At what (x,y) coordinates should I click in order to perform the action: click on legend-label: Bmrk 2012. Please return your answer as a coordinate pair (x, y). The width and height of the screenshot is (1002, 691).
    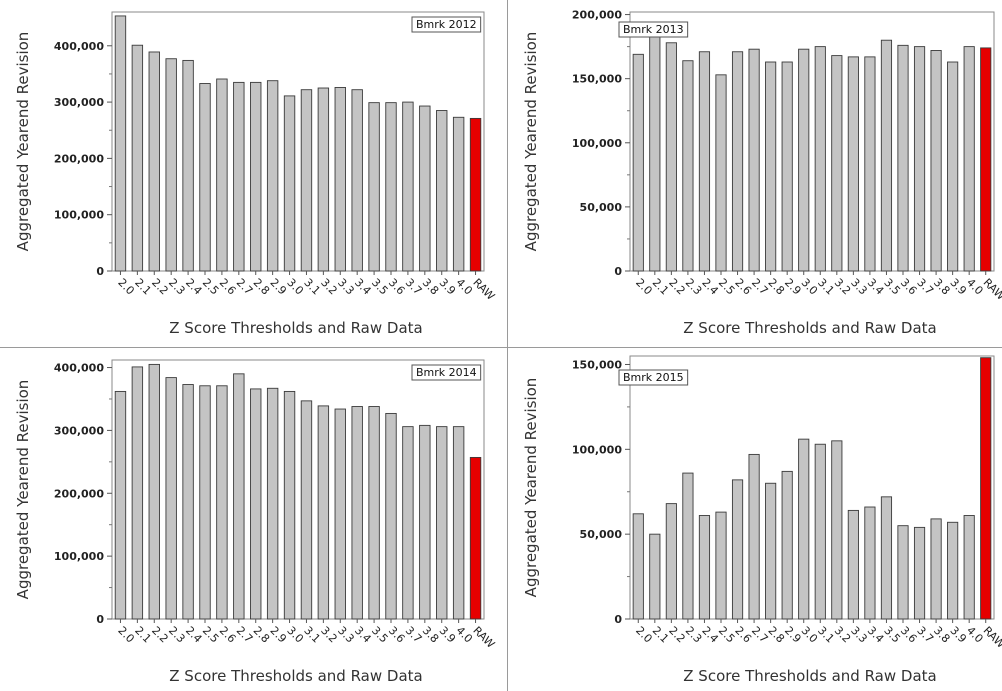
    Looking at the image, I should click on (446, 24).